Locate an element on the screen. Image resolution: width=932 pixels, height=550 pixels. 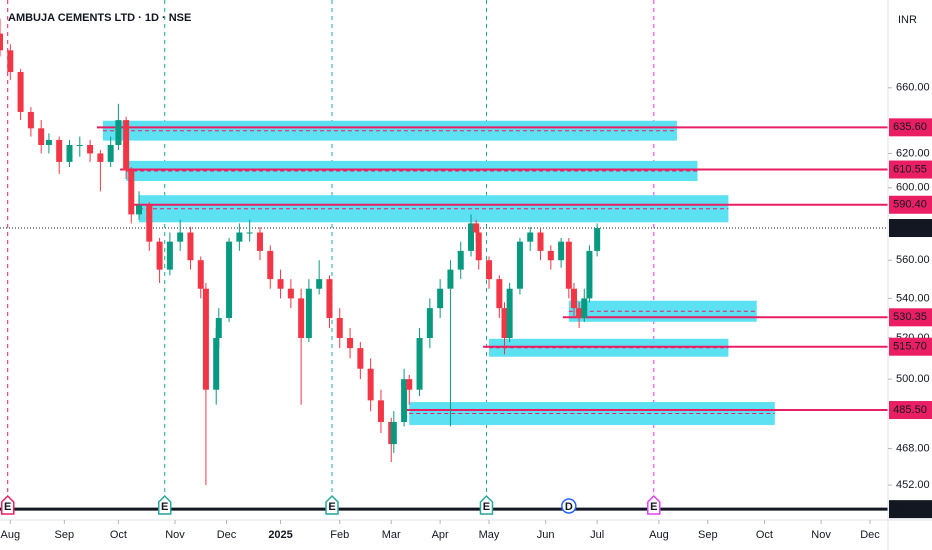
last-price-label: 577.45 is located at coordinates (910, 228).